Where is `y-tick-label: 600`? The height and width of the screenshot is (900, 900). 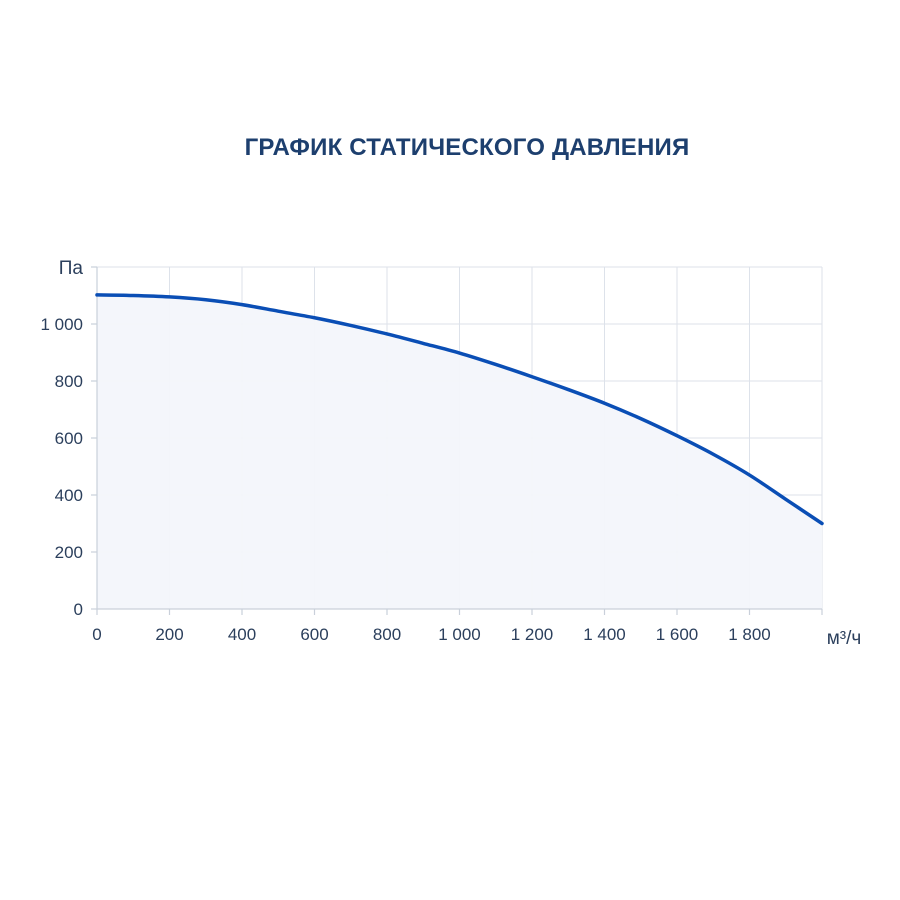 y-tick-label: 600 is located at coordinates (69, 438).